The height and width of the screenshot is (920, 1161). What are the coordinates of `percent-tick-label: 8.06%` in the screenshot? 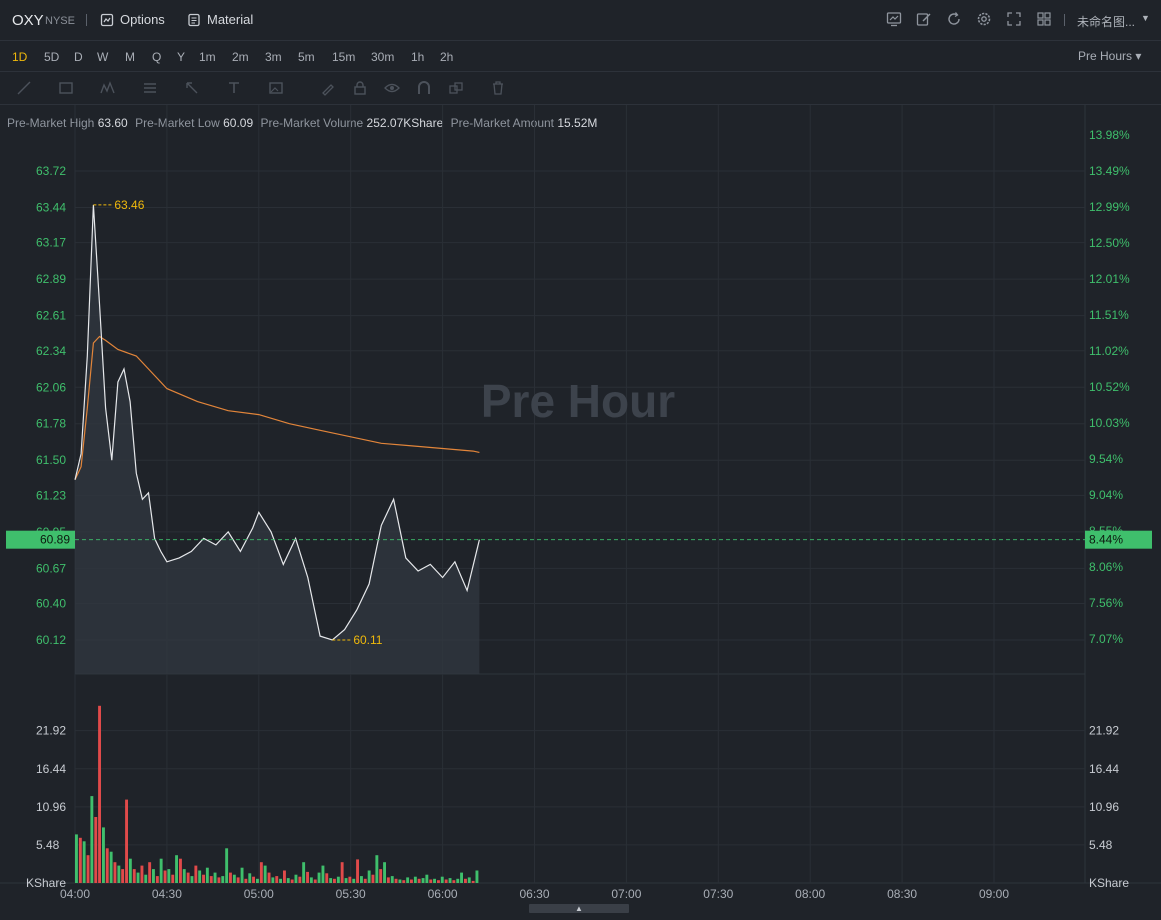 It's located at (1106, 567).